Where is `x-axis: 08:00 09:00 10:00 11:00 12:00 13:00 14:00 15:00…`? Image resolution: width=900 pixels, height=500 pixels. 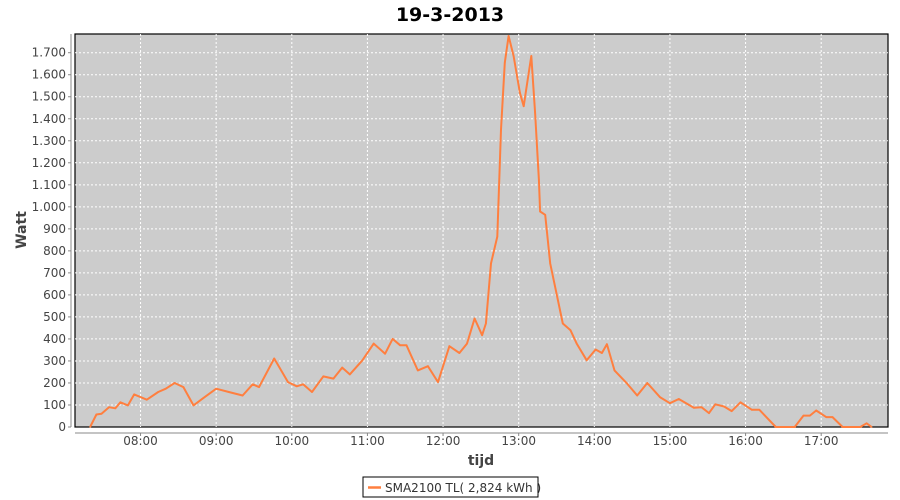 x-axis: 08:00 09:00 10:00 11:00 12:00 13:00 14:00 15:00… is located at coordinates (481, 440).